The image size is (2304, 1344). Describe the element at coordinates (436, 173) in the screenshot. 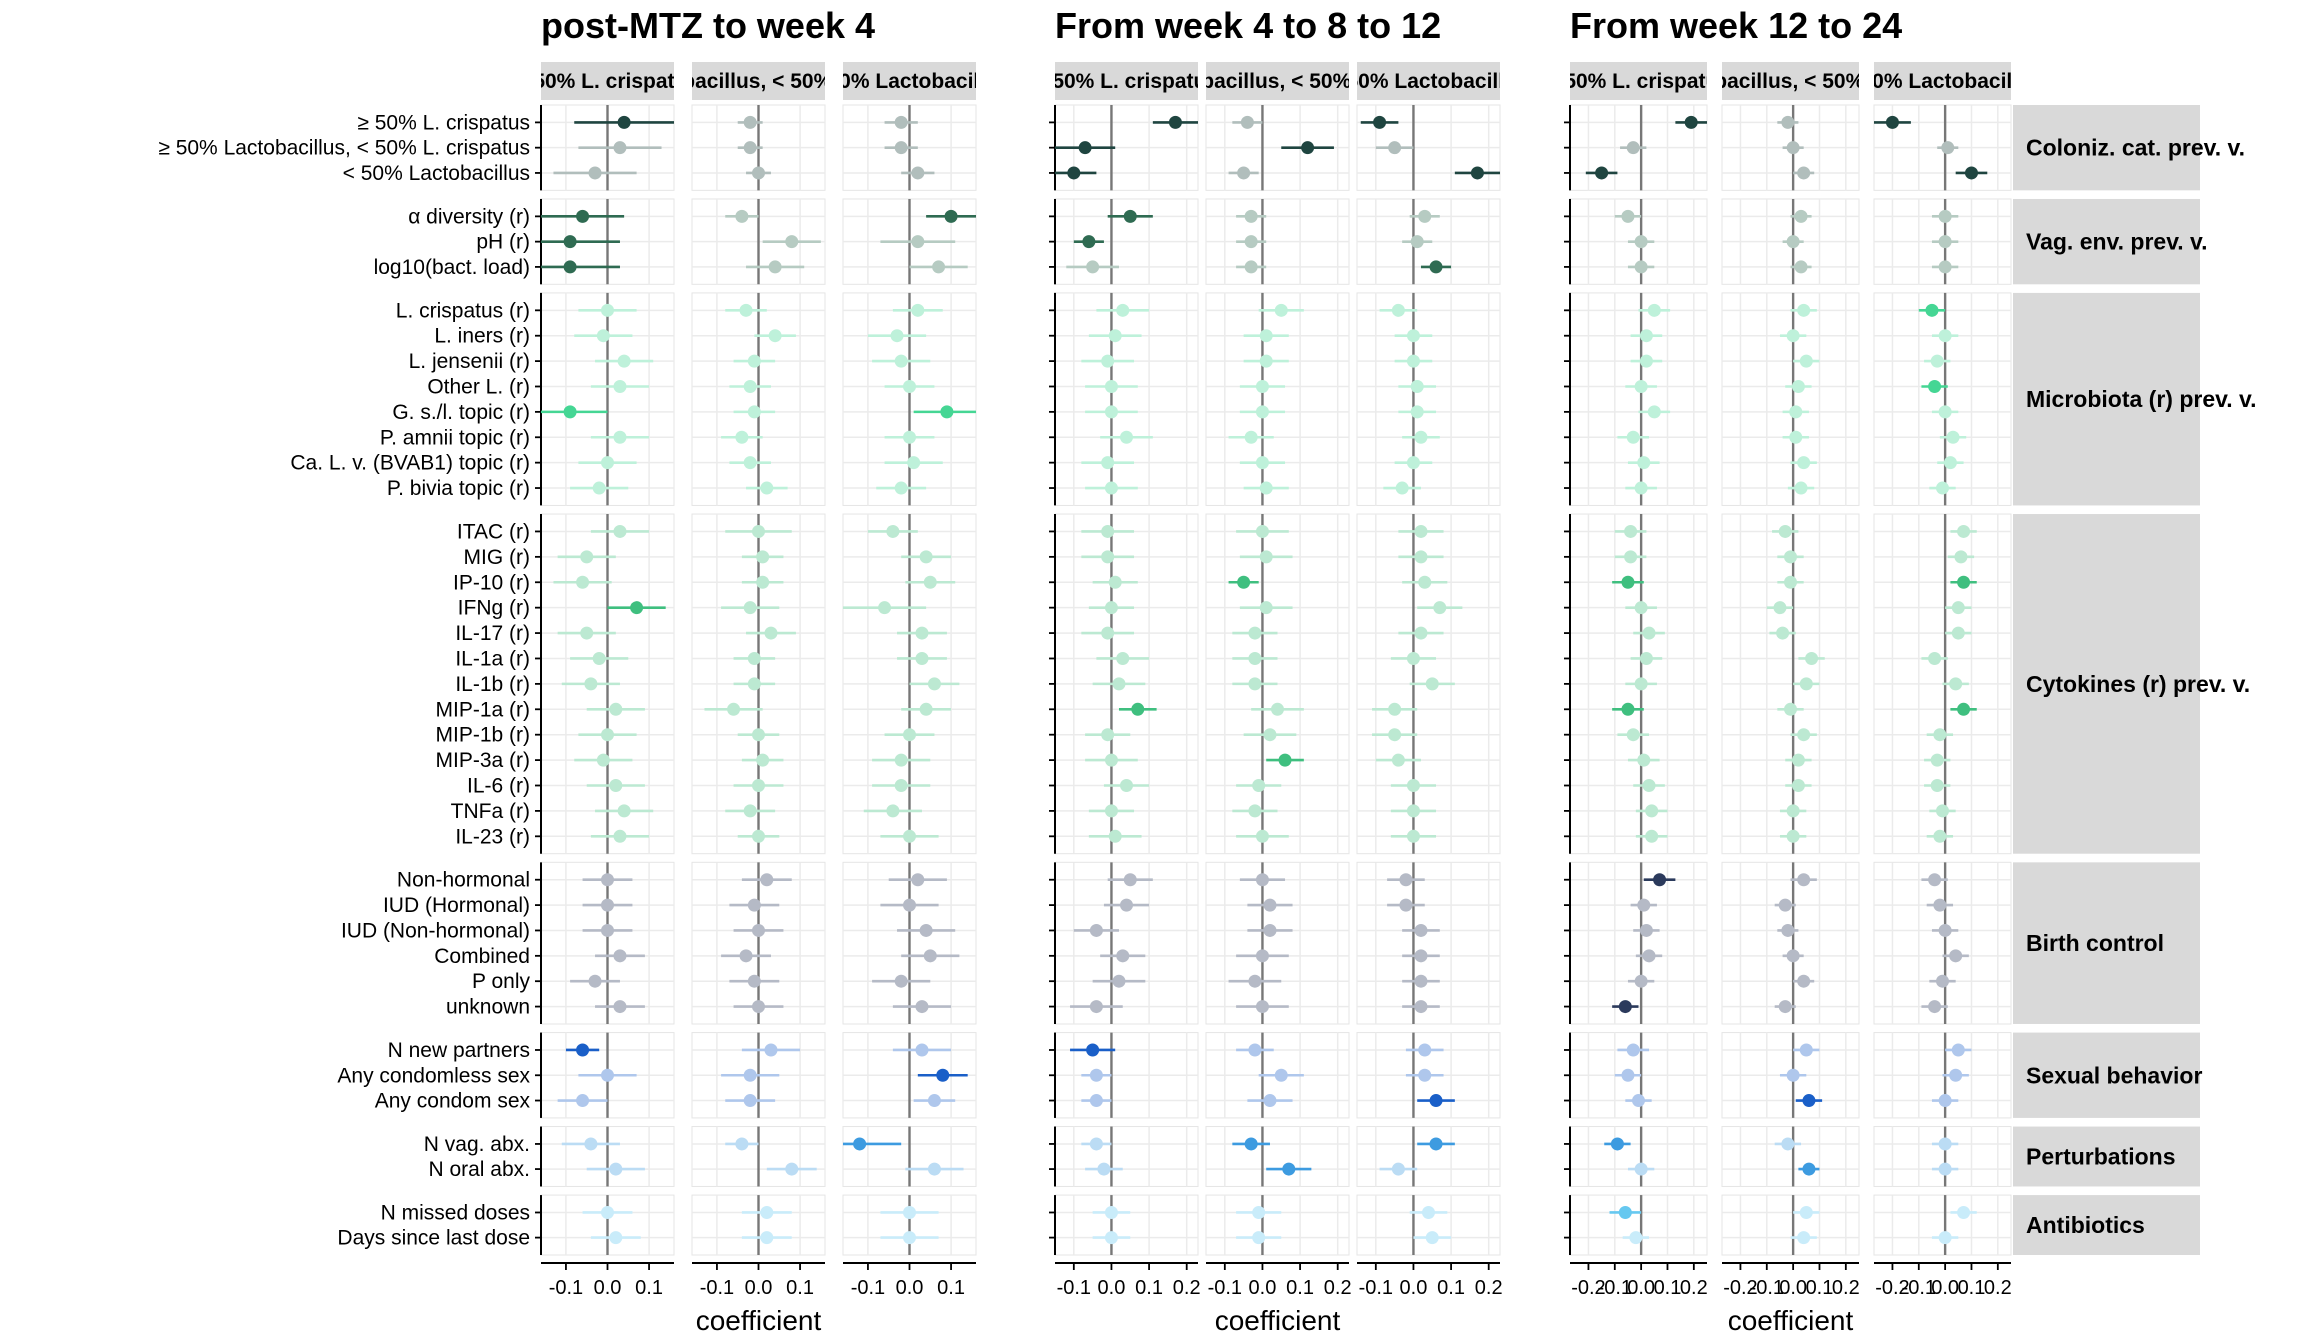

I see `row-label: < 50% Lactobacillus` at that location.